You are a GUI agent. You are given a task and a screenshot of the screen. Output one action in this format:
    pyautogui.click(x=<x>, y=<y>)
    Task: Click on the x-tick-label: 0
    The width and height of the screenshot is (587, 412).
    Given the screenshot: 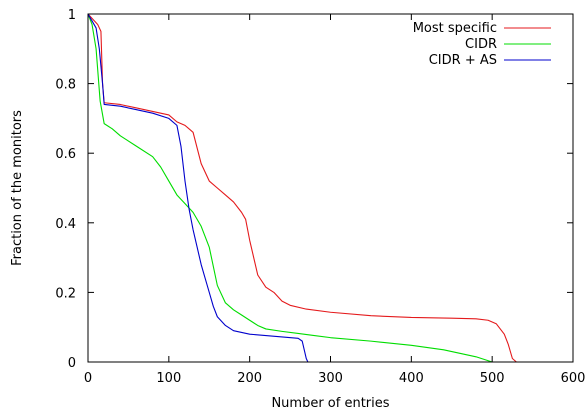 What is the action you would take?
    pyautogui.click(x=88, y=378)
    